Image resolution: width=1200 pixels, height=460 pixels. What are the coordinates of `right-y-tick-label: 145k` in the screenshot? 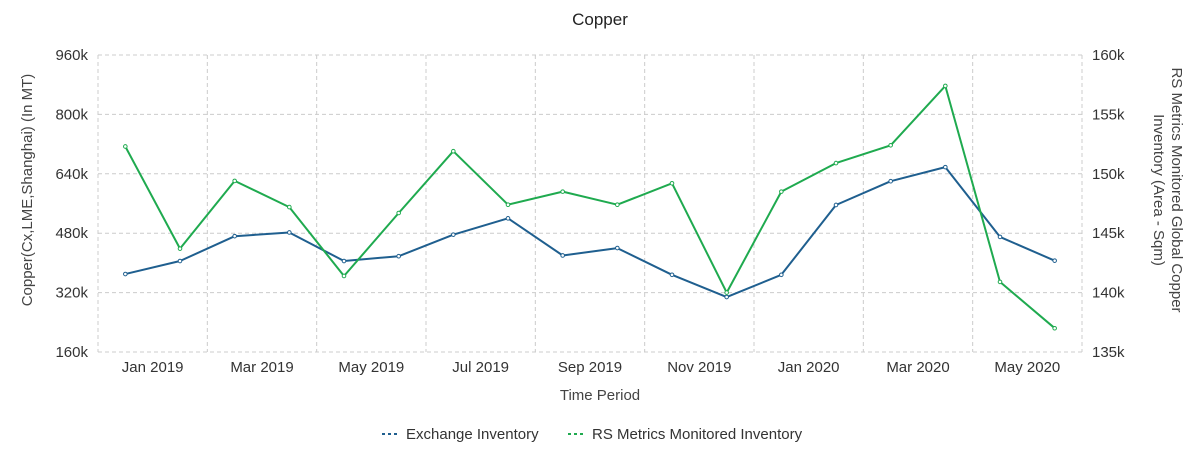 It's located at (1108, 233).